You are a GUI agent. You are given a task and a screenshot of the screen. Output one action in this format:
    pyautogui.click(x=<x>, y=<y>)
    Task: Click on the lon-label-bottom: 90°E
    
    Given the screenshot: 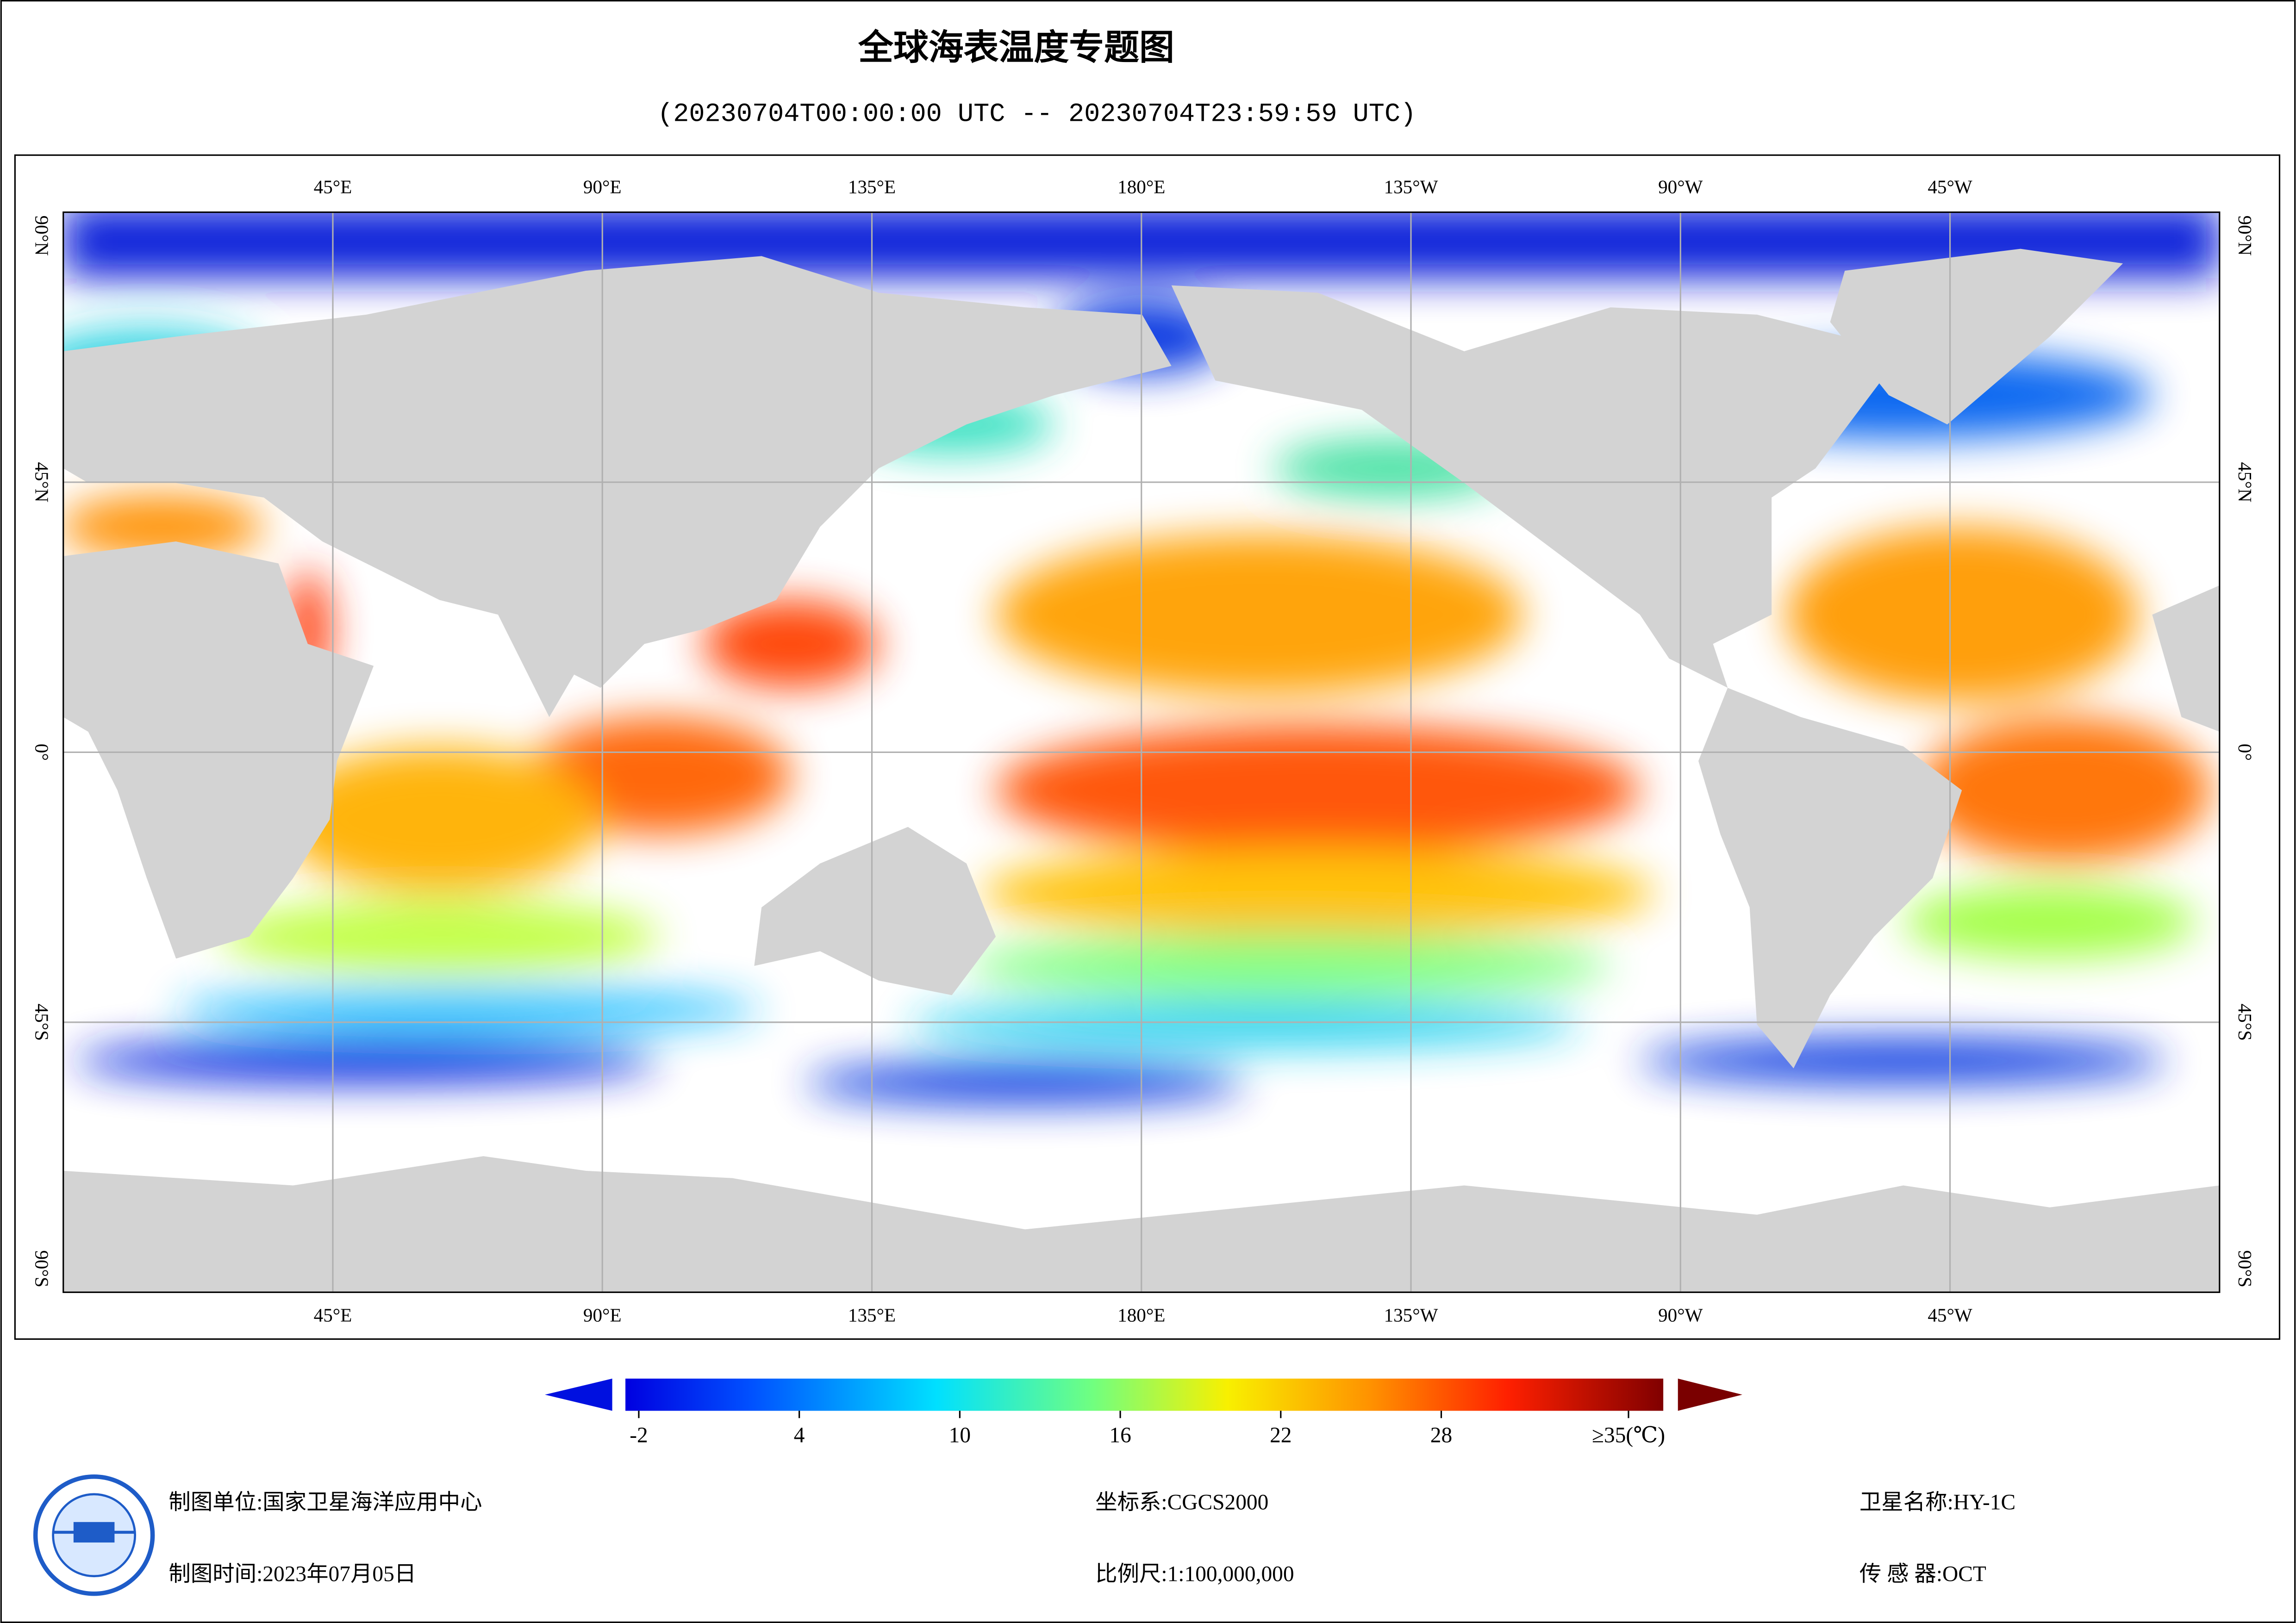 What is the action you would take?
    pyautogui.click(x=602, y=1315)
    